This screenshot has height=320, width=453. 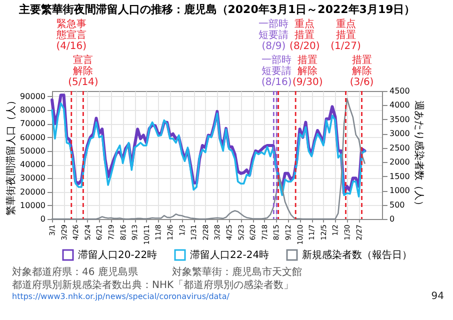 What do you see at coordinates (11, 156) in the screenshot?
I see `y-axis-title: 繁華街夜間滞留人口（人）` at bounding box center [11, 156].